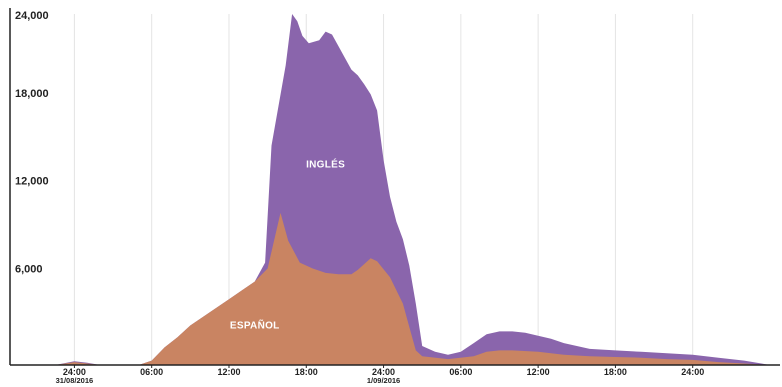 Image resolution: width=782 pixels, height=387 pixels. I want to click on y-tick-label: 24,000, so click(32, 16).